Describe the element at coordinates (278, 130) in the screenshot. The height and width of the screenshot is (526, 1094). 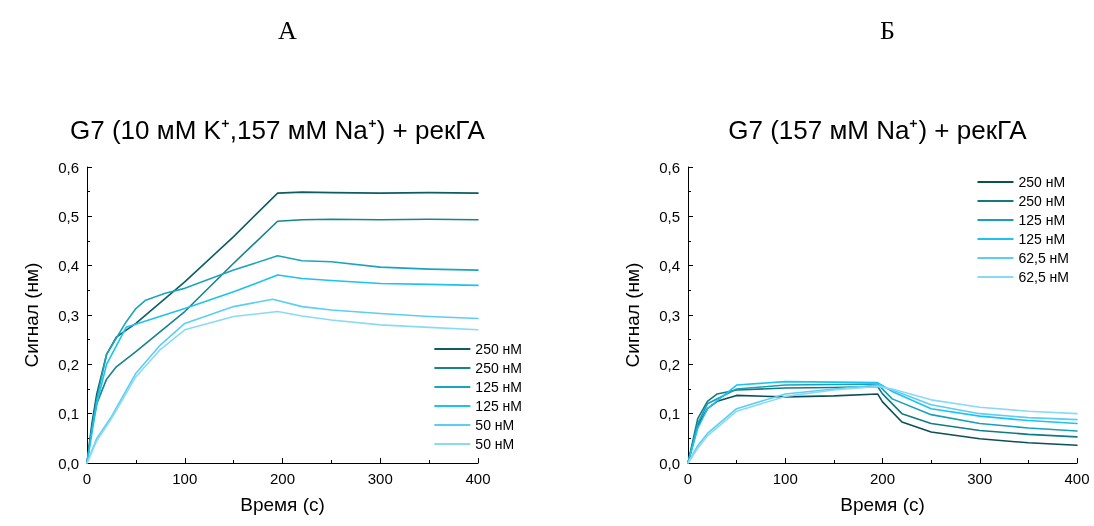
I see `chart-title: G7 (10 мМ K⁺,157 мМ Na⁺) + рекГА` at that location.